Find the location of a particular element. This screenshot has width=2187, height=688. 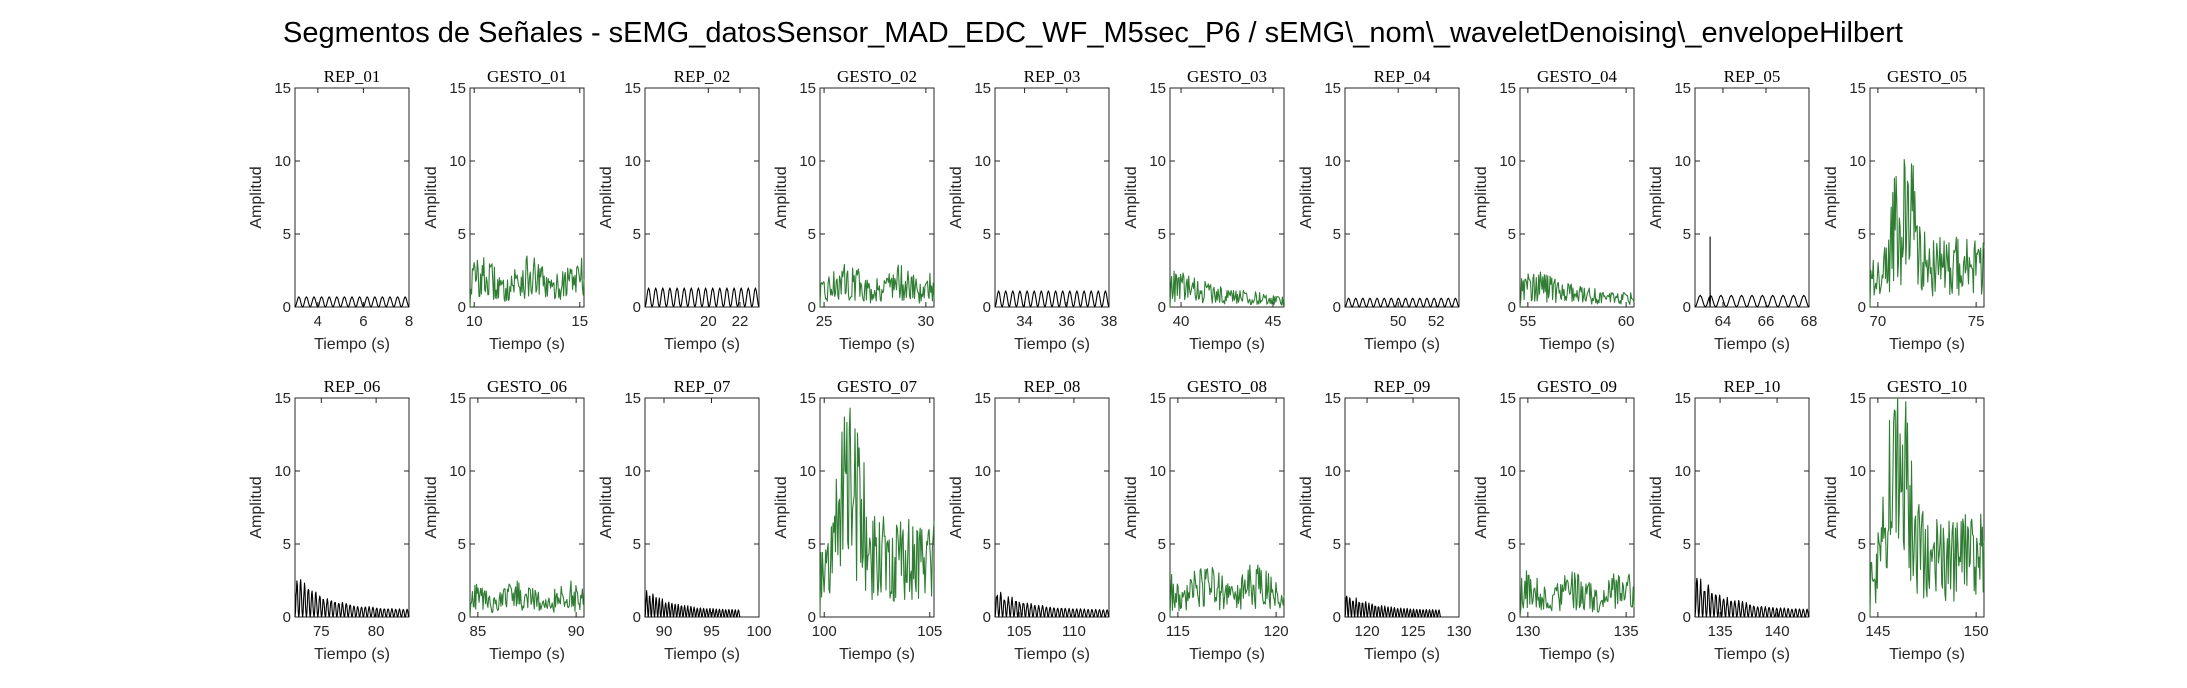

chart-2-xtick-label: 10 is located at coordinates (474, 321).